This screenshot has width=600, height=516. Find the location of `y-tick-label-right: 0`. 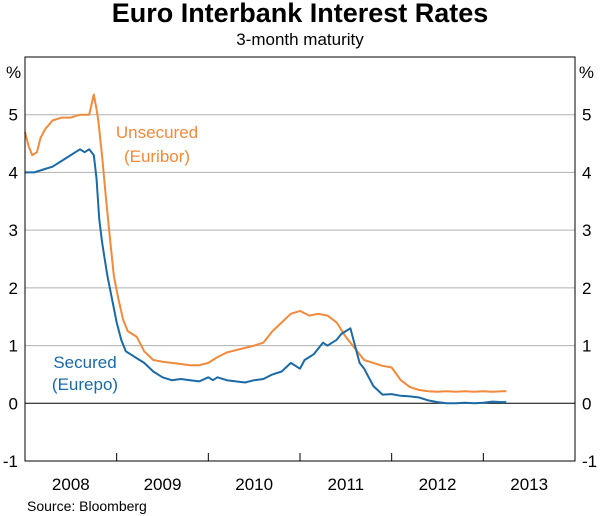

y-tick-label-right: 0 is located at coordinates (586, 403).